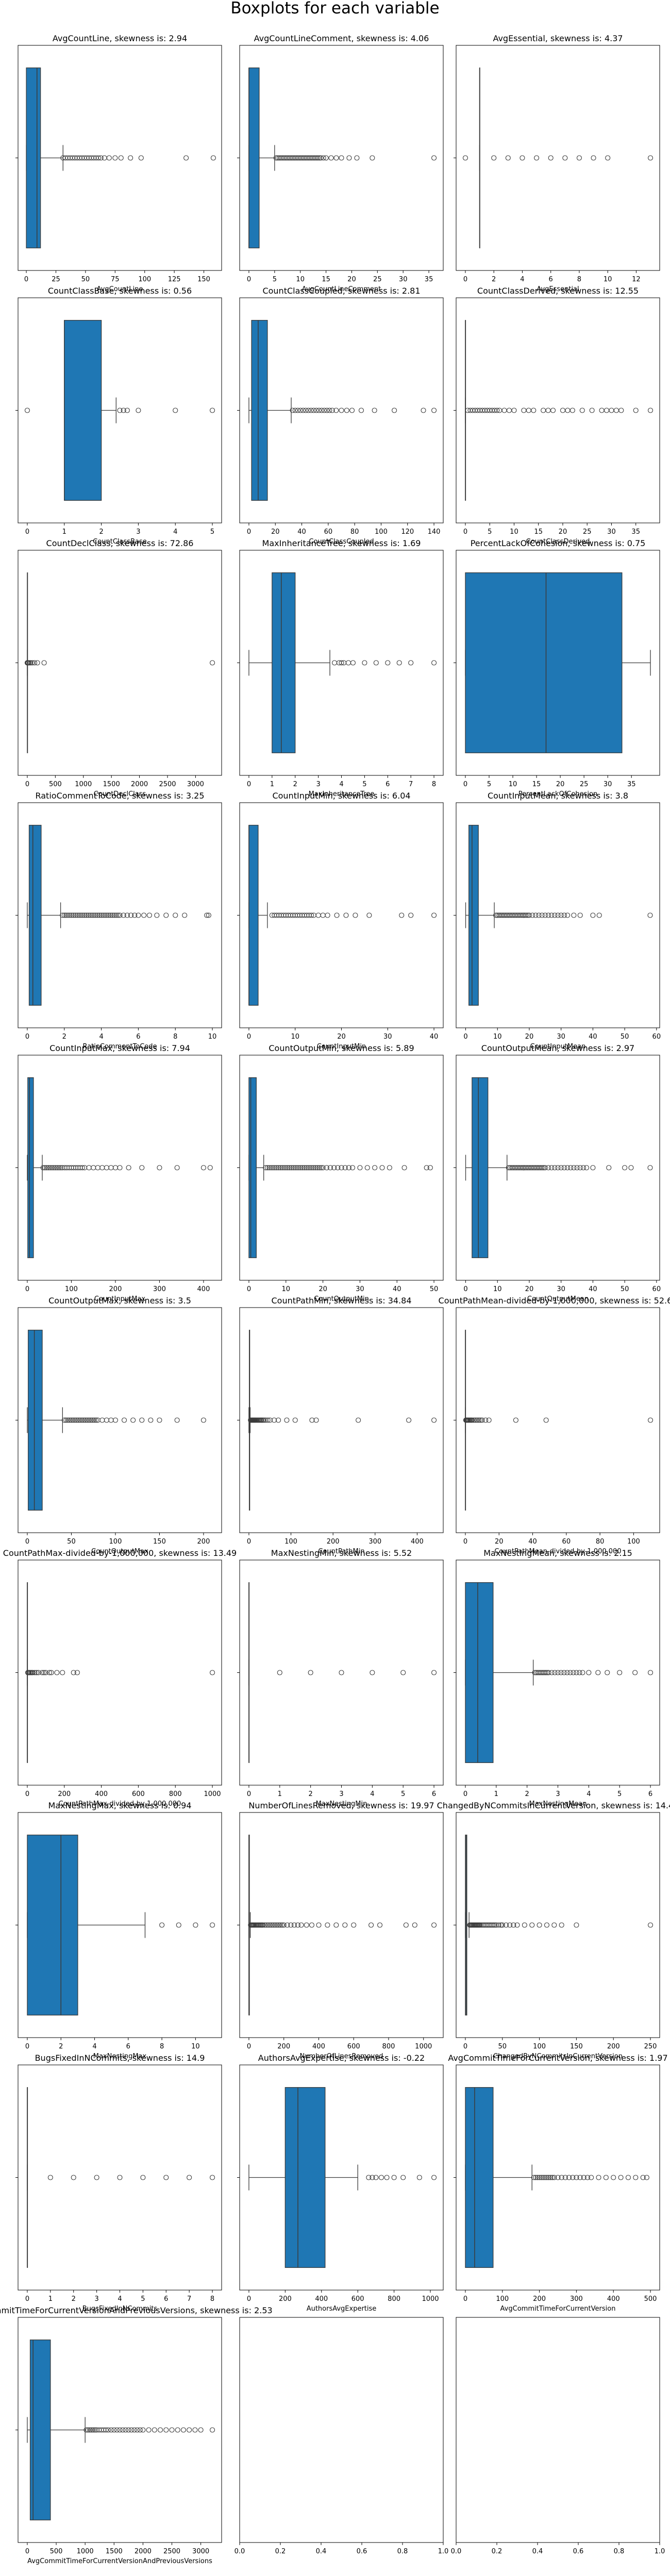 This screenshot has width=670, height=2576. Describe the element at coordinates (175, 1037) in the screenshot. I see `x-tick-label: 8` at that location.